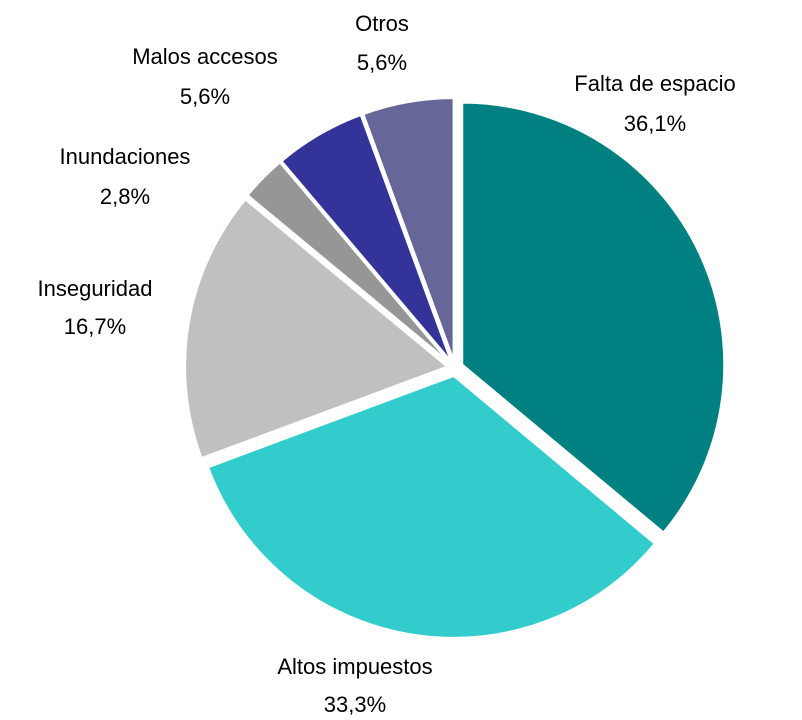 This screenshot has width=802, height=720. Describe the element at coordinates (205, 56) in the screenshot. I see `slice-label: Malos accesos` at that location.